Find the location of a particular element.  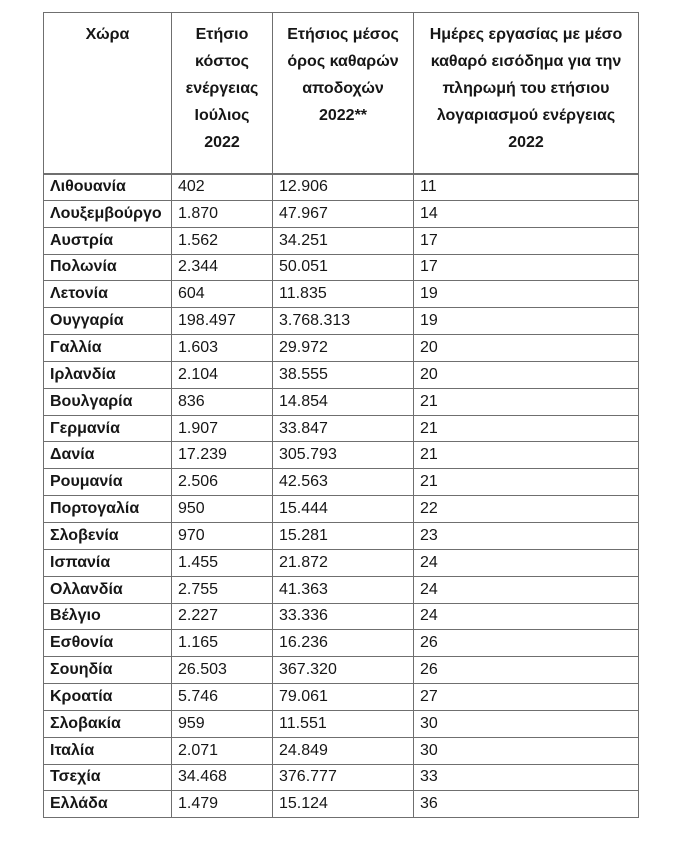

annual-energy-cost-cell: 2.071 is located at coordinates (222, 750).